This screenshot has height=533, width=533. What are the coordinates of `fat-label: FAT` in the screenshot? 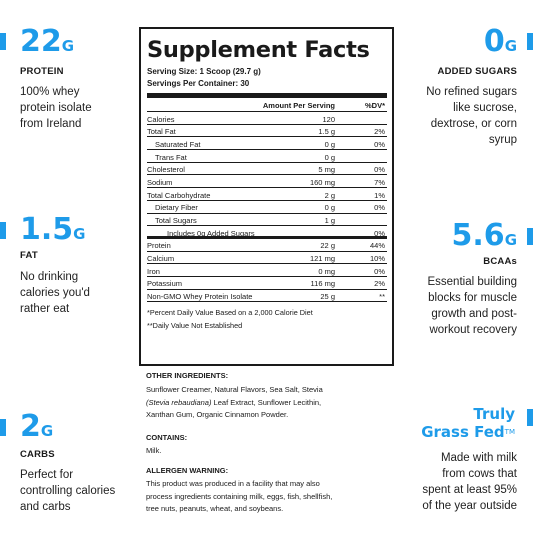 It's located at (29, 255).